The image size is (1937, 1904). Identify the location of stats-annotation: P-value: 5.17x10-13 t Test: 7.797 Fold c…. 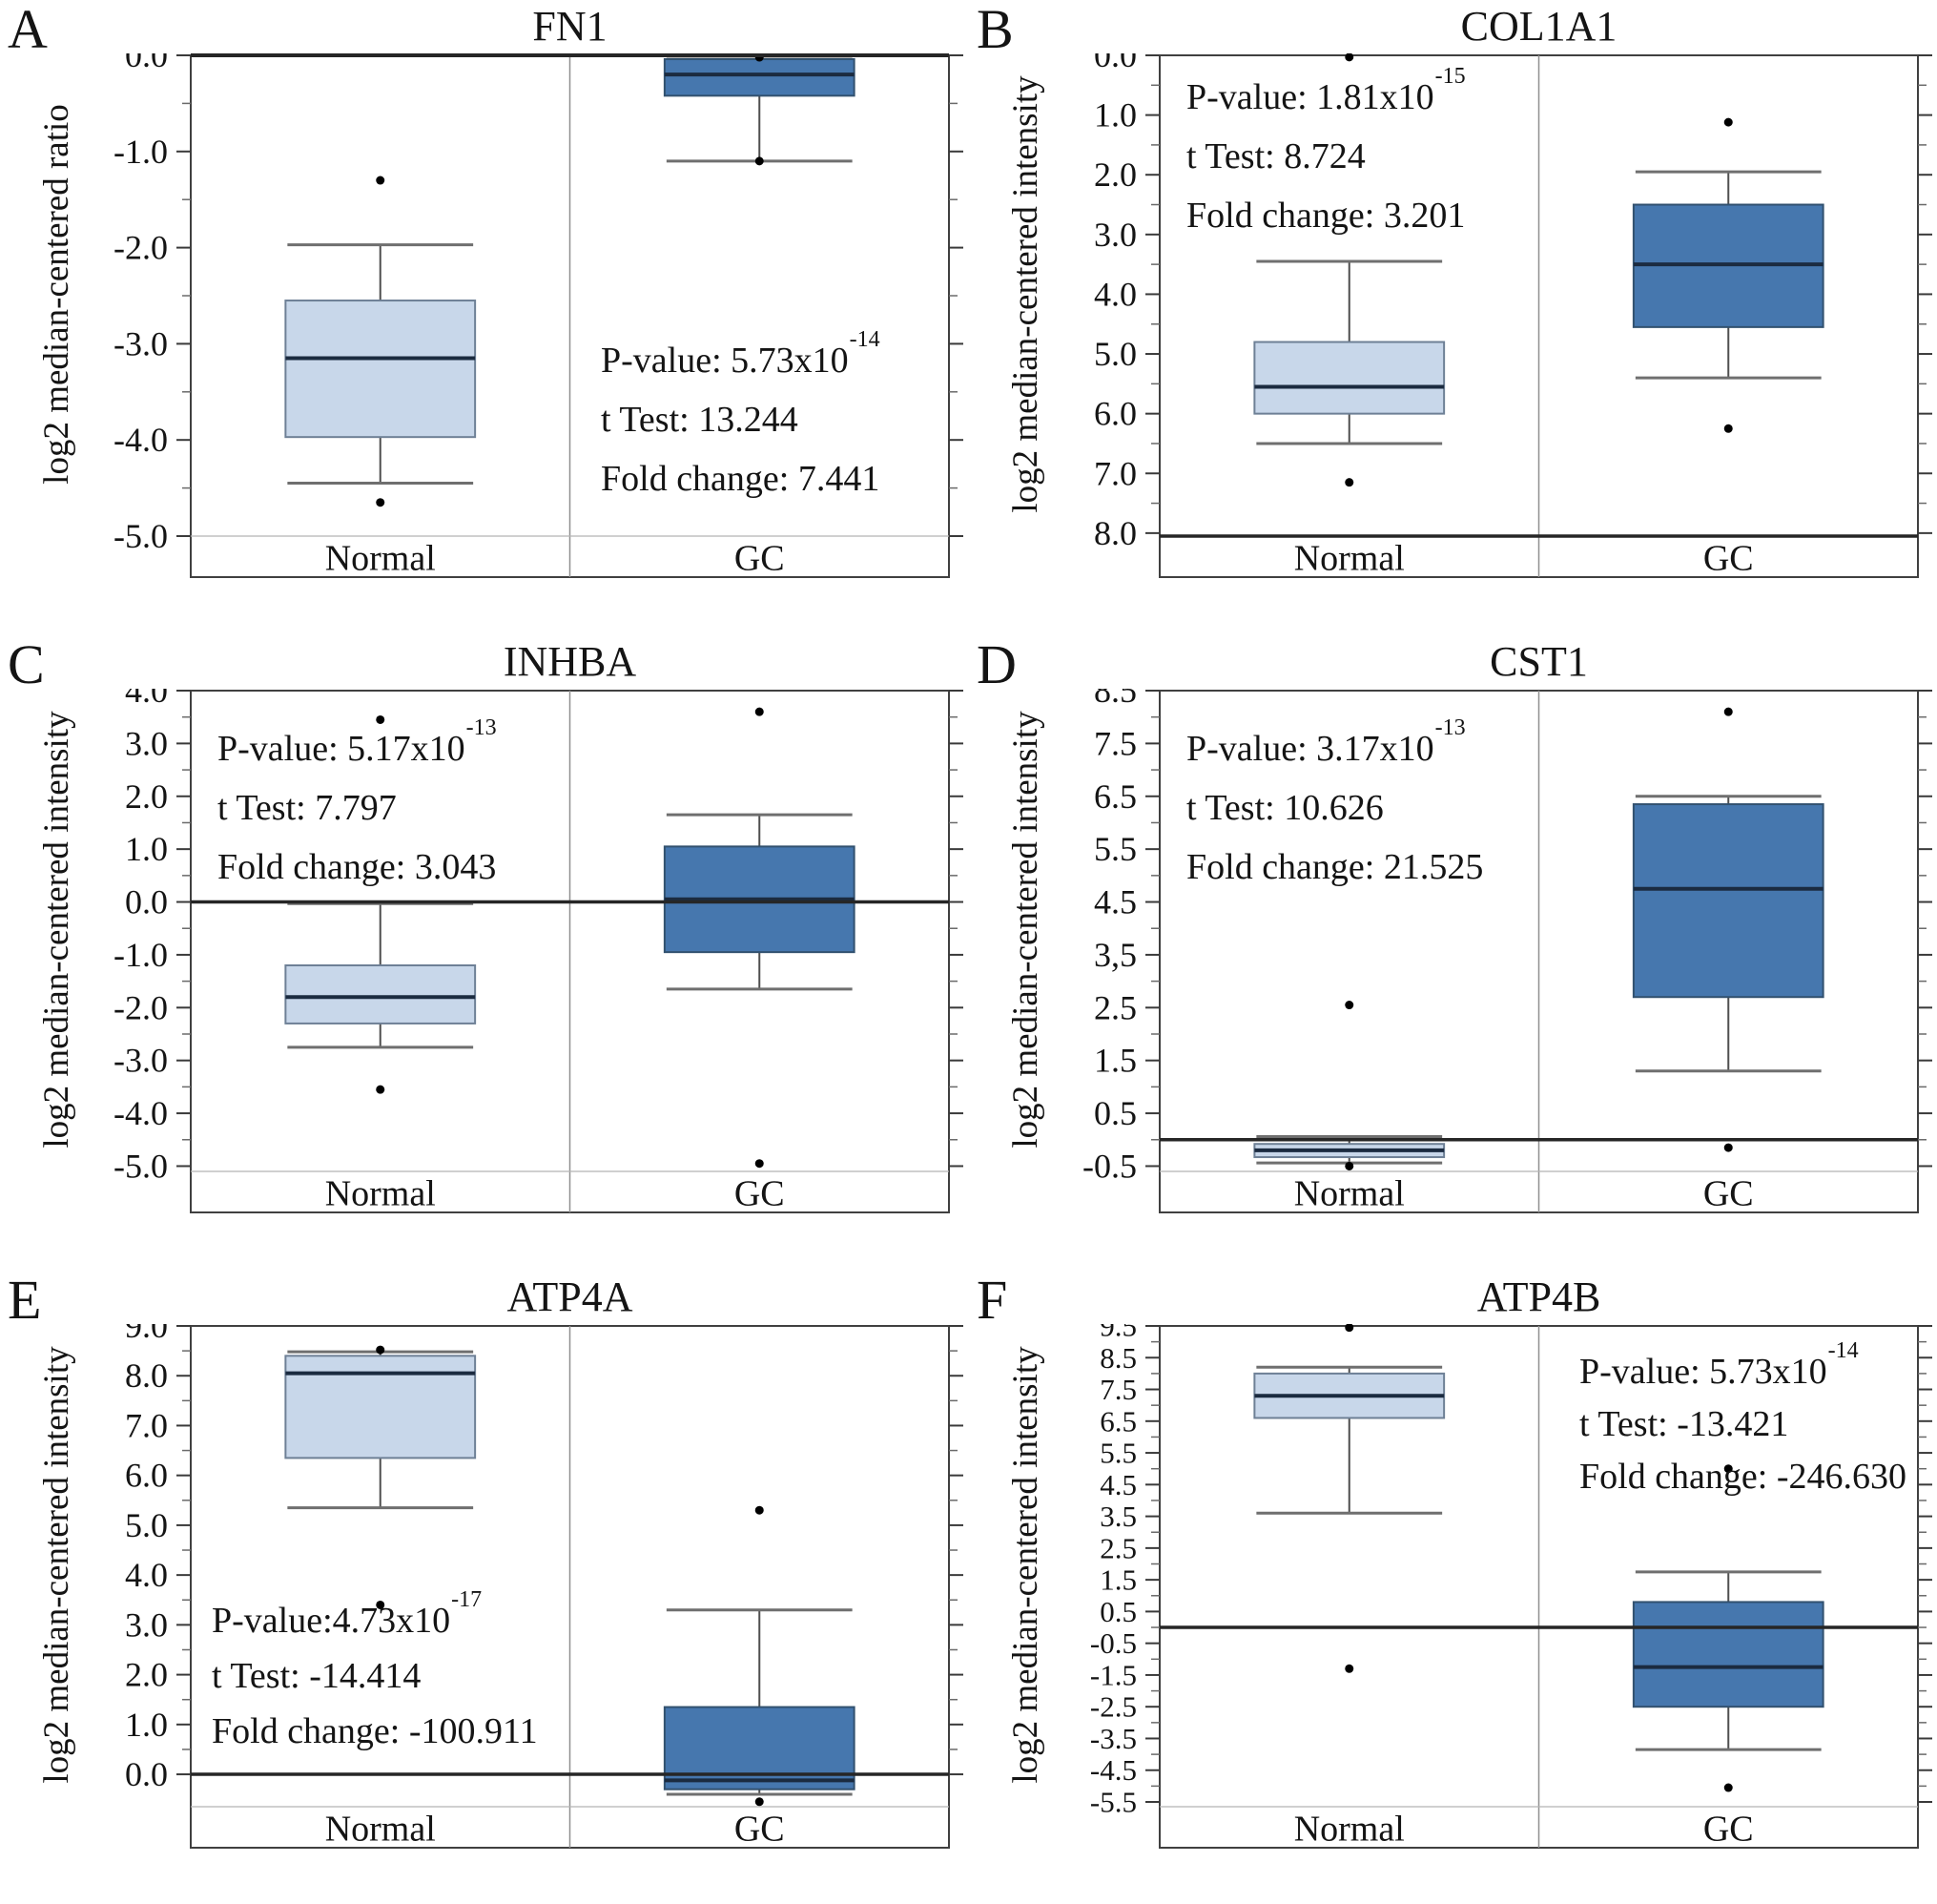
(357, 806).